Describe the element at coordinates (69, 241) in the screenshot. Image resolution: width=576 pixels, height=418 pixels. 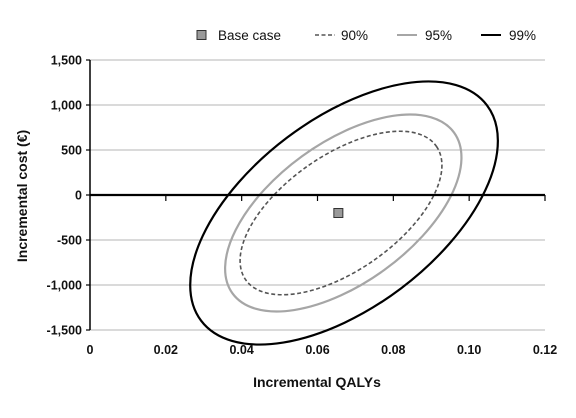
I see `y-tick-label: -500` at that location.